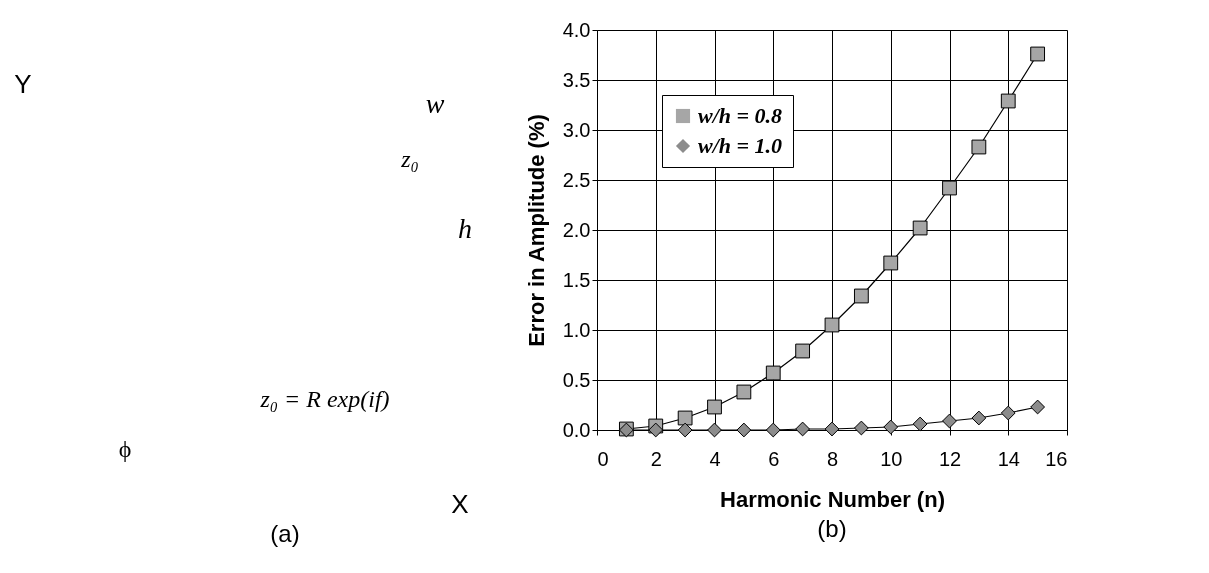 This screenshot has height=573, width=1209. What do you see at coordinates (832, 528) in the screenshot?
I see `text: (b)` at bounding box center [832, 528].